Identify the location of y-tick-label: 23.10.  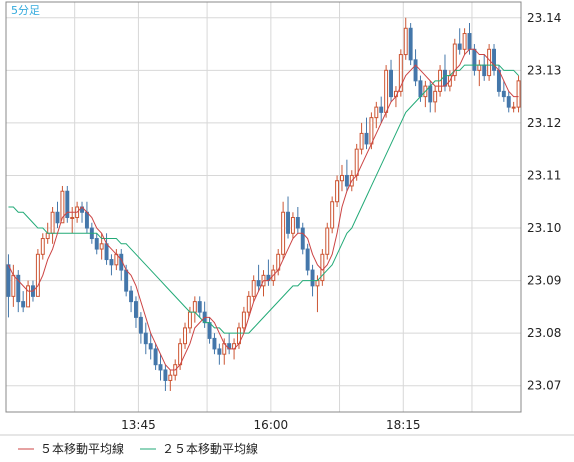
(544, 228).